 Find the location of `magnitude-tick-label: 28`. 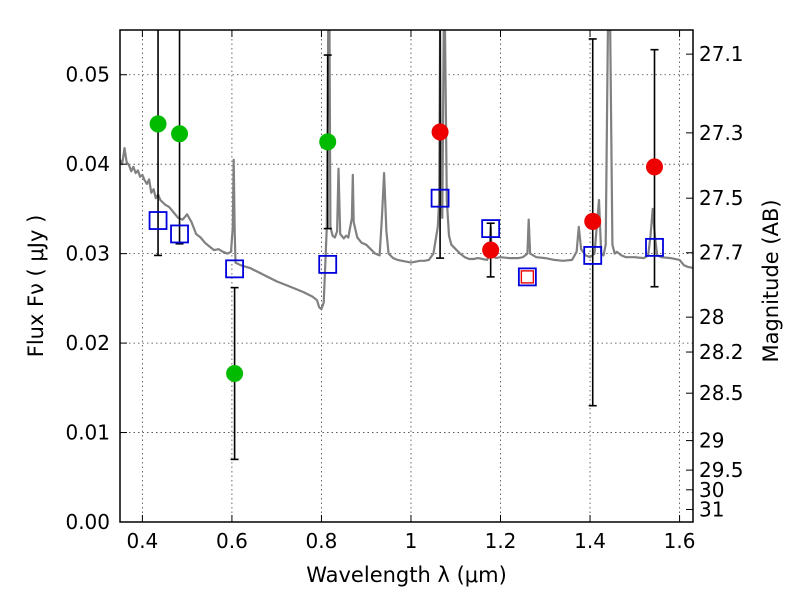

magnitude-tick-label: 28 is located at coordinates (711, 317).